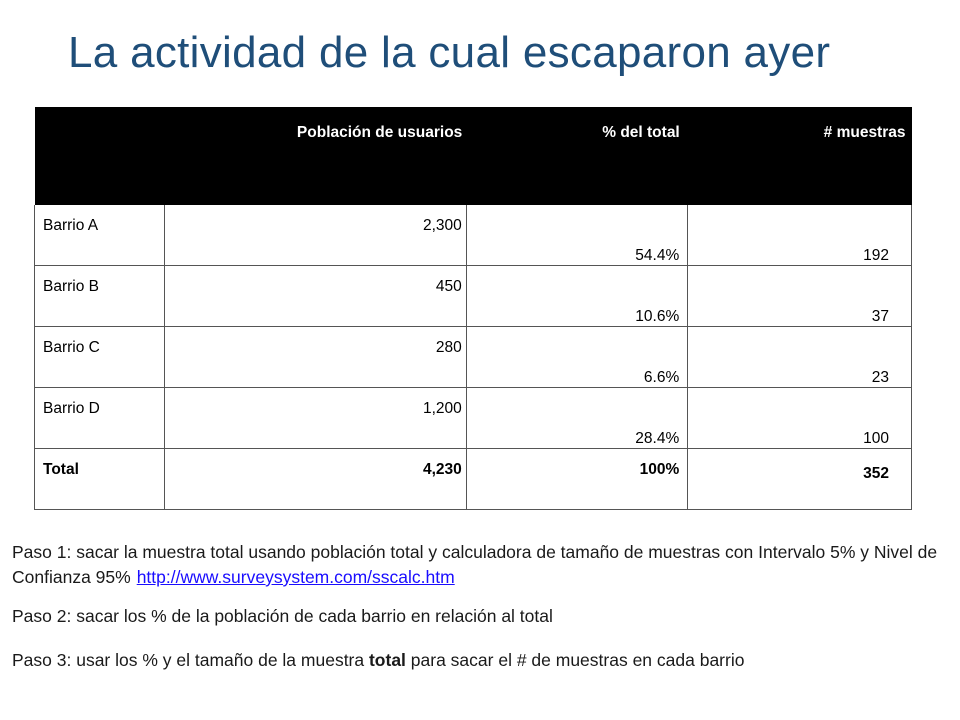  Describe the element at coordinates (661, 377) in the screenshot. I see `row-percent: 6.6%` at that location.